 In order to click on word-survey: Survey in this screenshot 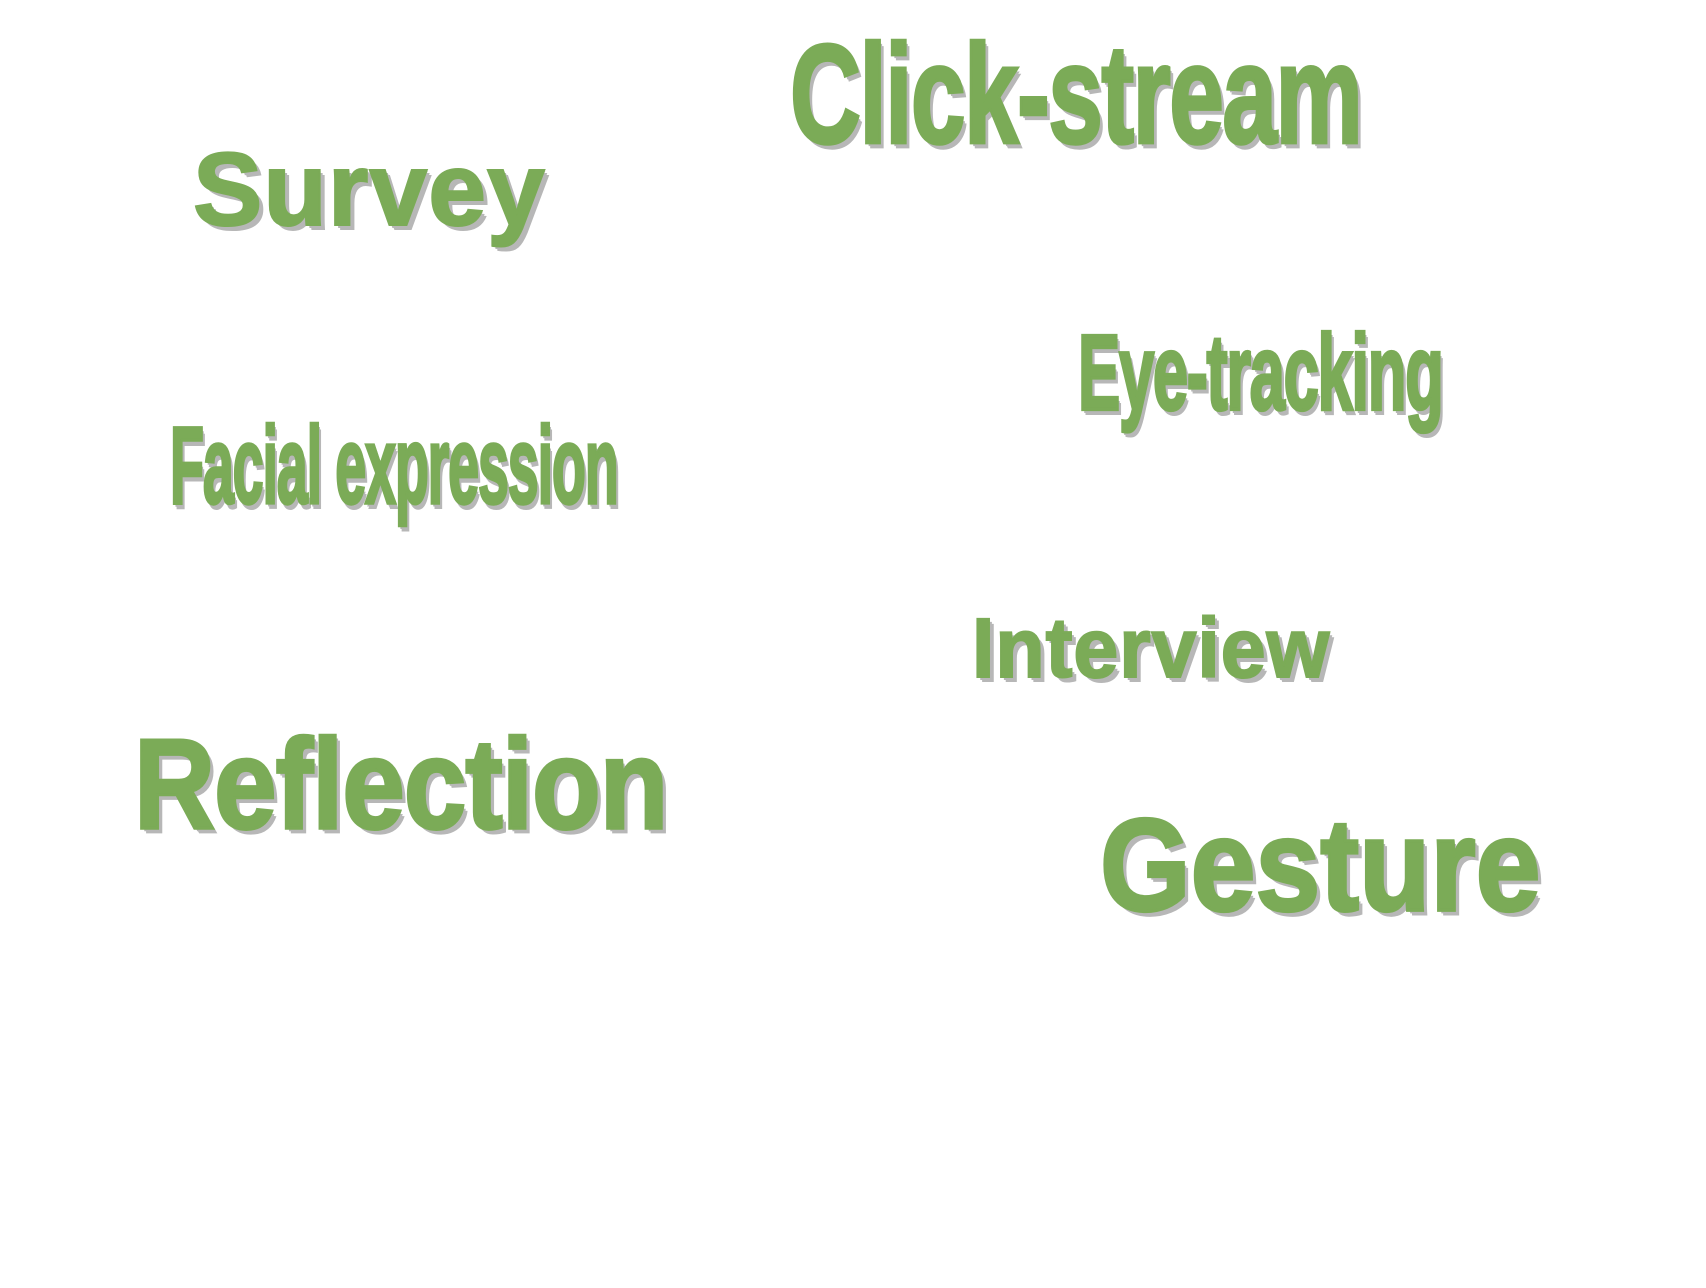, I will do `click(369, 190)`.